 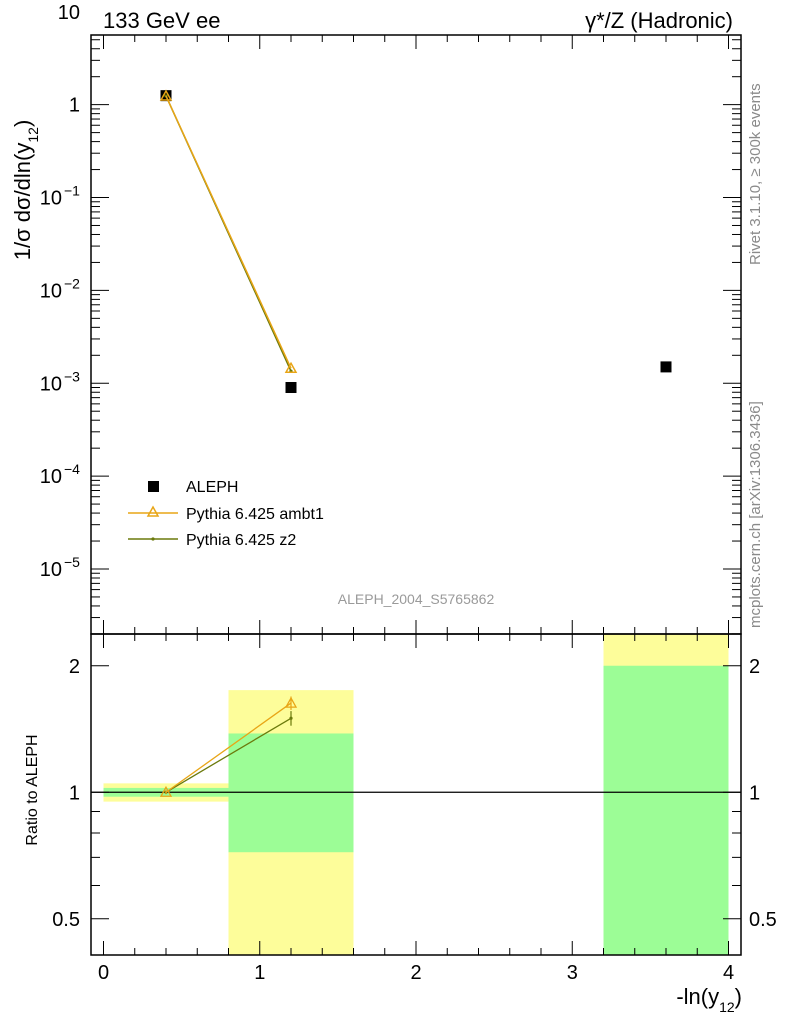 I want to click on main-y-tick-exponent: −5, so click(x=72, y=562).